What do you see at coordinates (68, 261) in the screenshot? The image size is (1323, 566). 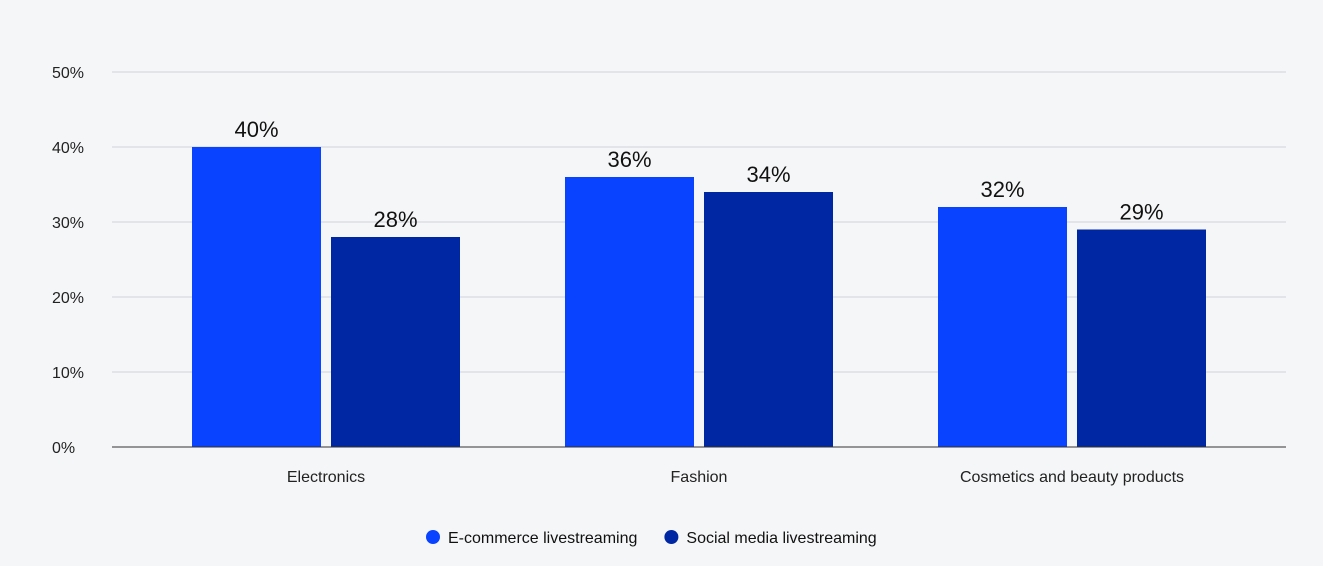 I see `y-axis-ticks: 0% 10% 20% 30% 40% 50%` at bounding box center [68, 261].